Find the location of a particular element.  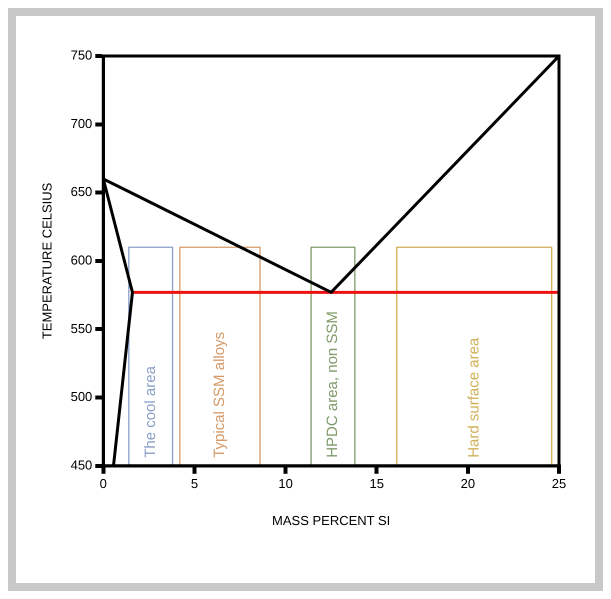

y-tick-label: 500 is located at coordinates (81, 396).